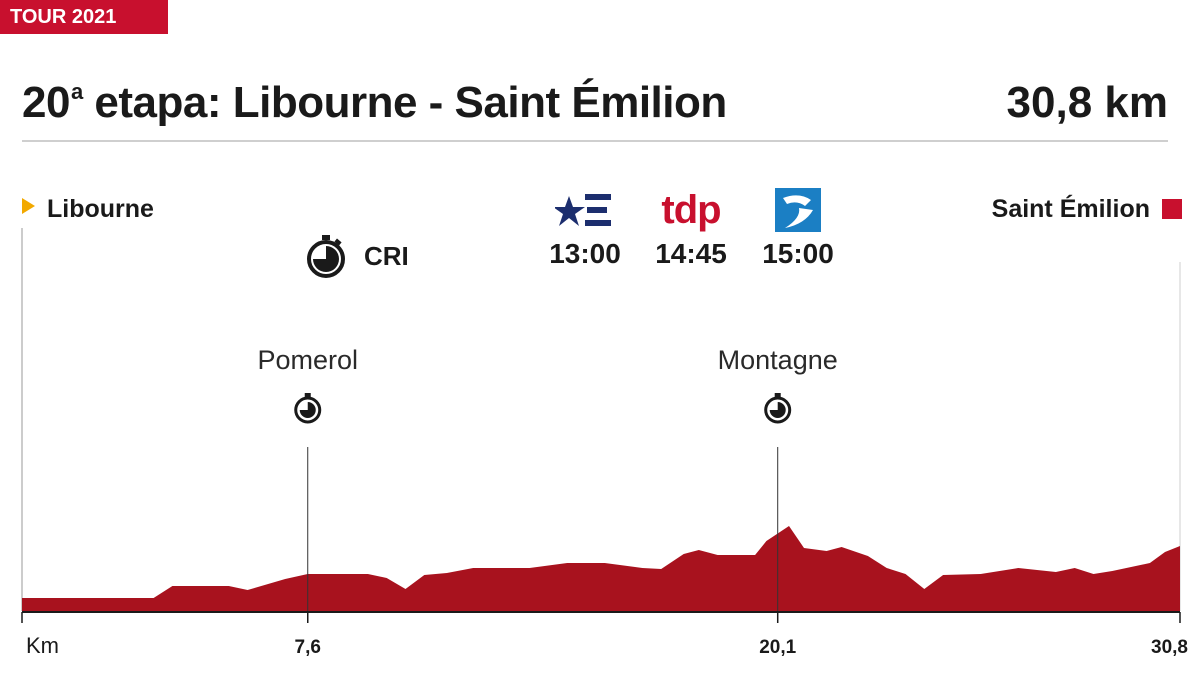 This screenshot has height=675, width=1200. Describe the element at coordinates (76, 91) in the screenshot. I see `stage-ordinal: a` at that location.